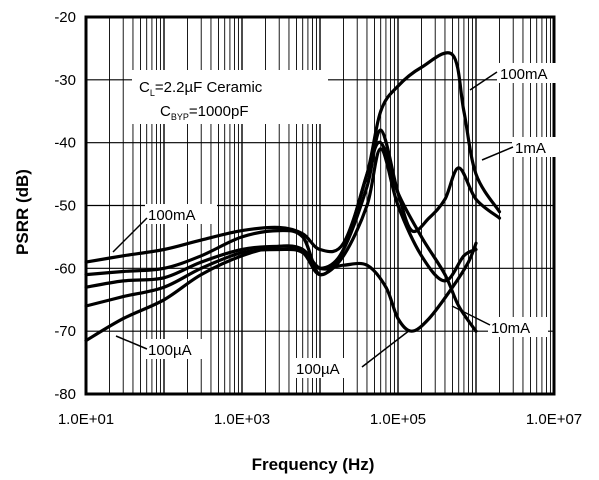  I want to click on conditions-line-2: CBYP=1000pF, so click(204, 112).